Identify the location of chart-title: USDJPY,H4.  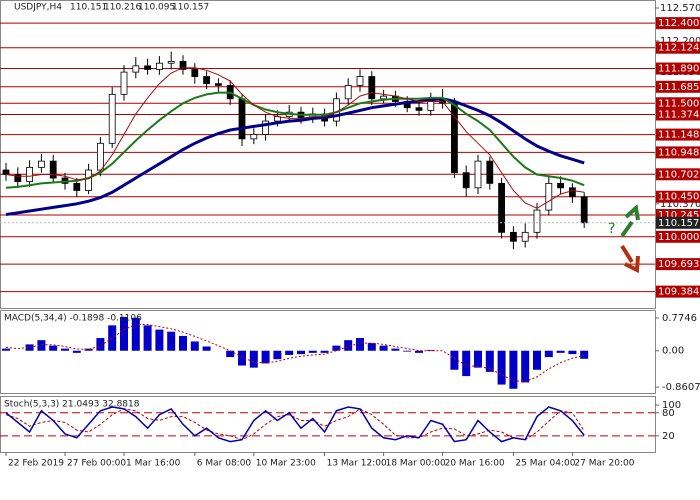
(38, 8).